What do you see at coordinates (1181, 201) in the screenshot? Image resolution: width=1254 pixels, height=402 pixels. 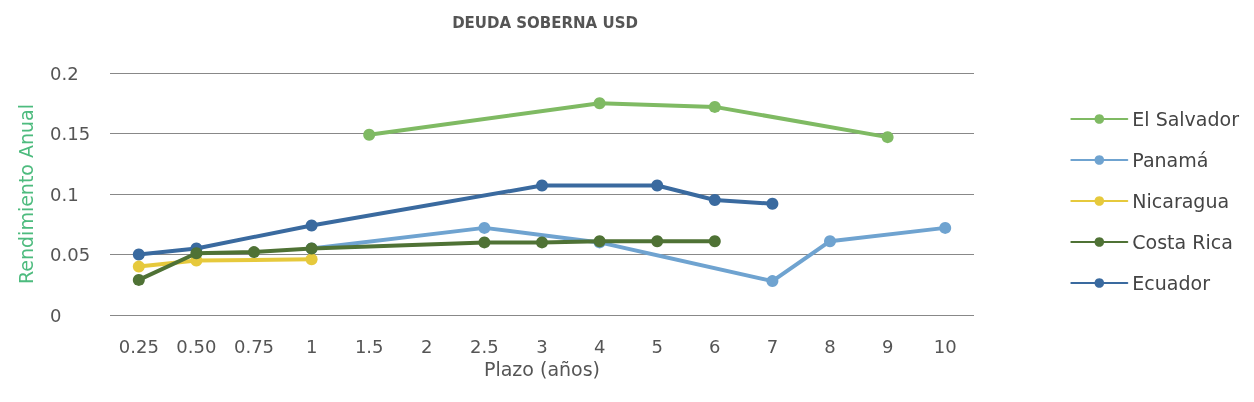 I see `legend-label: Nicaragua` at bounding box center [1181, 201].